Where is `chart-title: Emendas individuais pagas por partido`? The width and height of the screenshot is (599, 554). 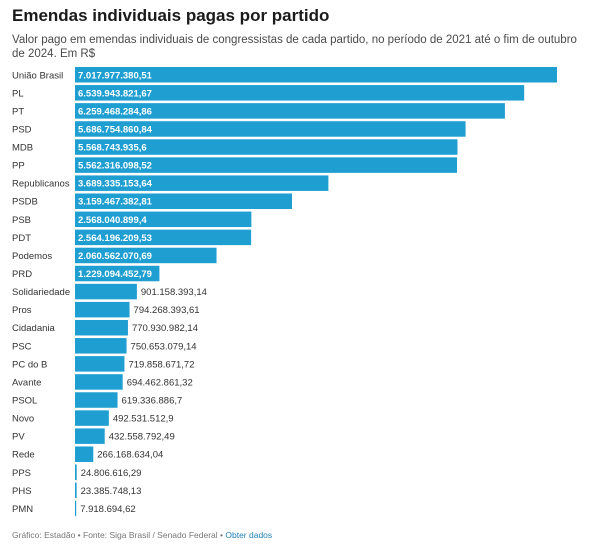
chart-title: Emendas individuais pagas por partido is located at coordinates (171, 15).